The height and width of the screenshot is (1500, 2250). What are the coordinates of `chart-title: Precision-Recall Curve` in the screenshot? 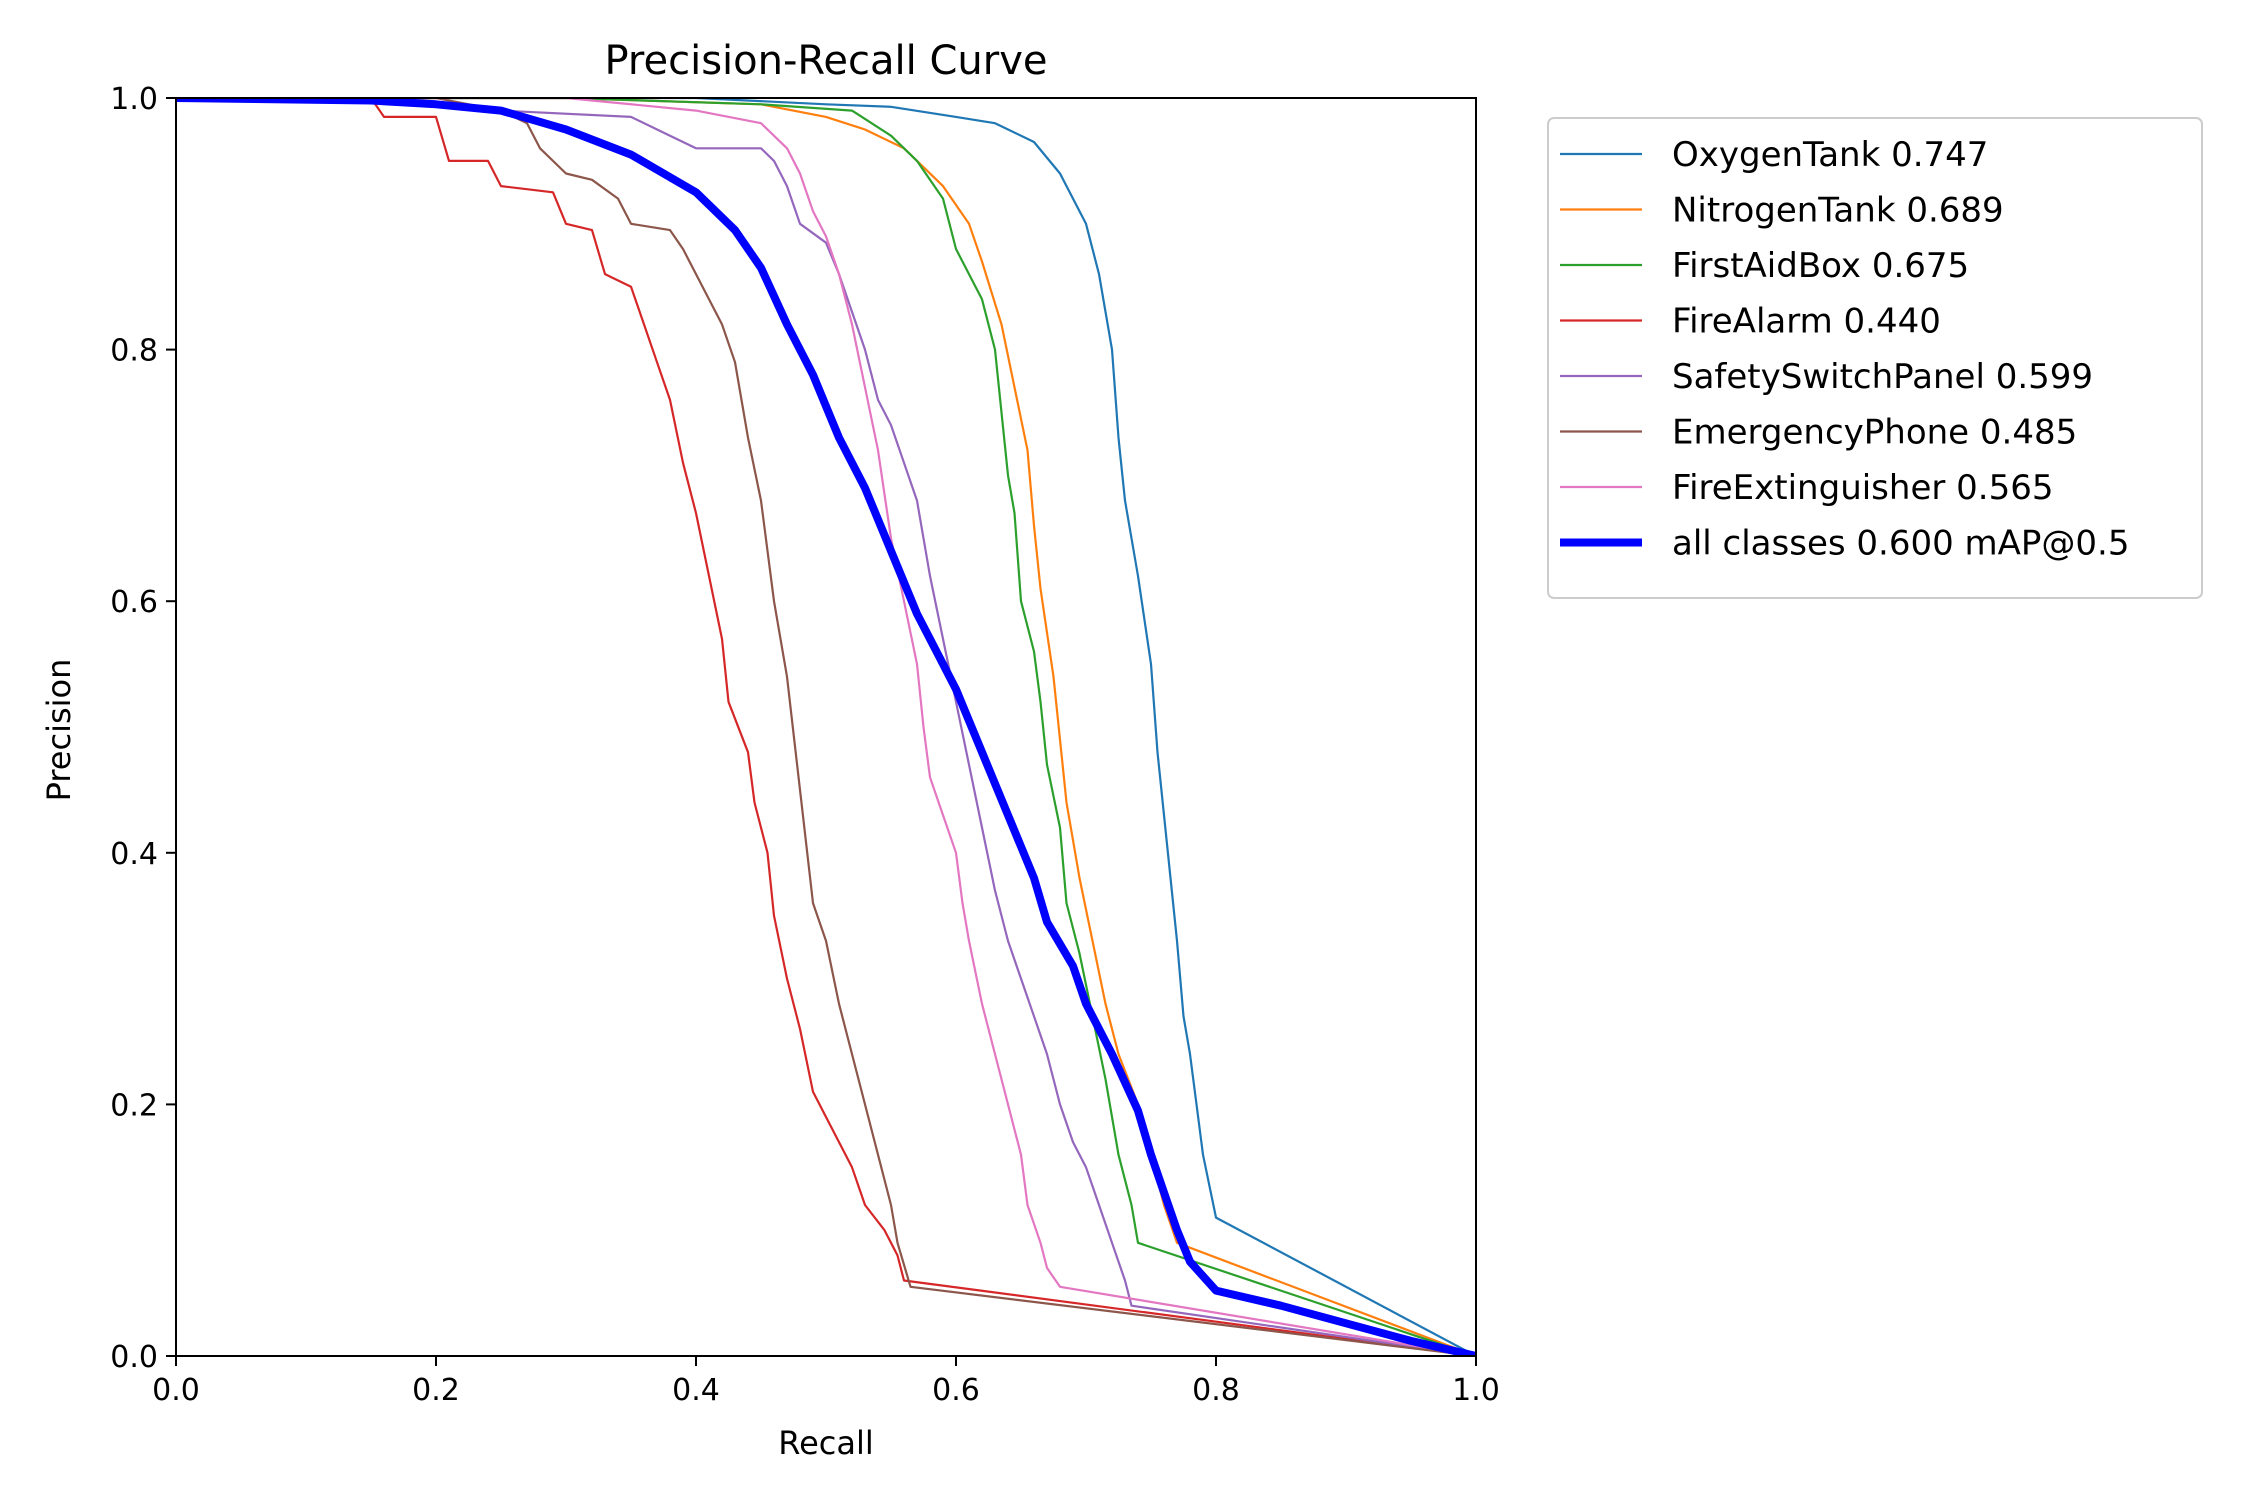 It's located at (826, 61).